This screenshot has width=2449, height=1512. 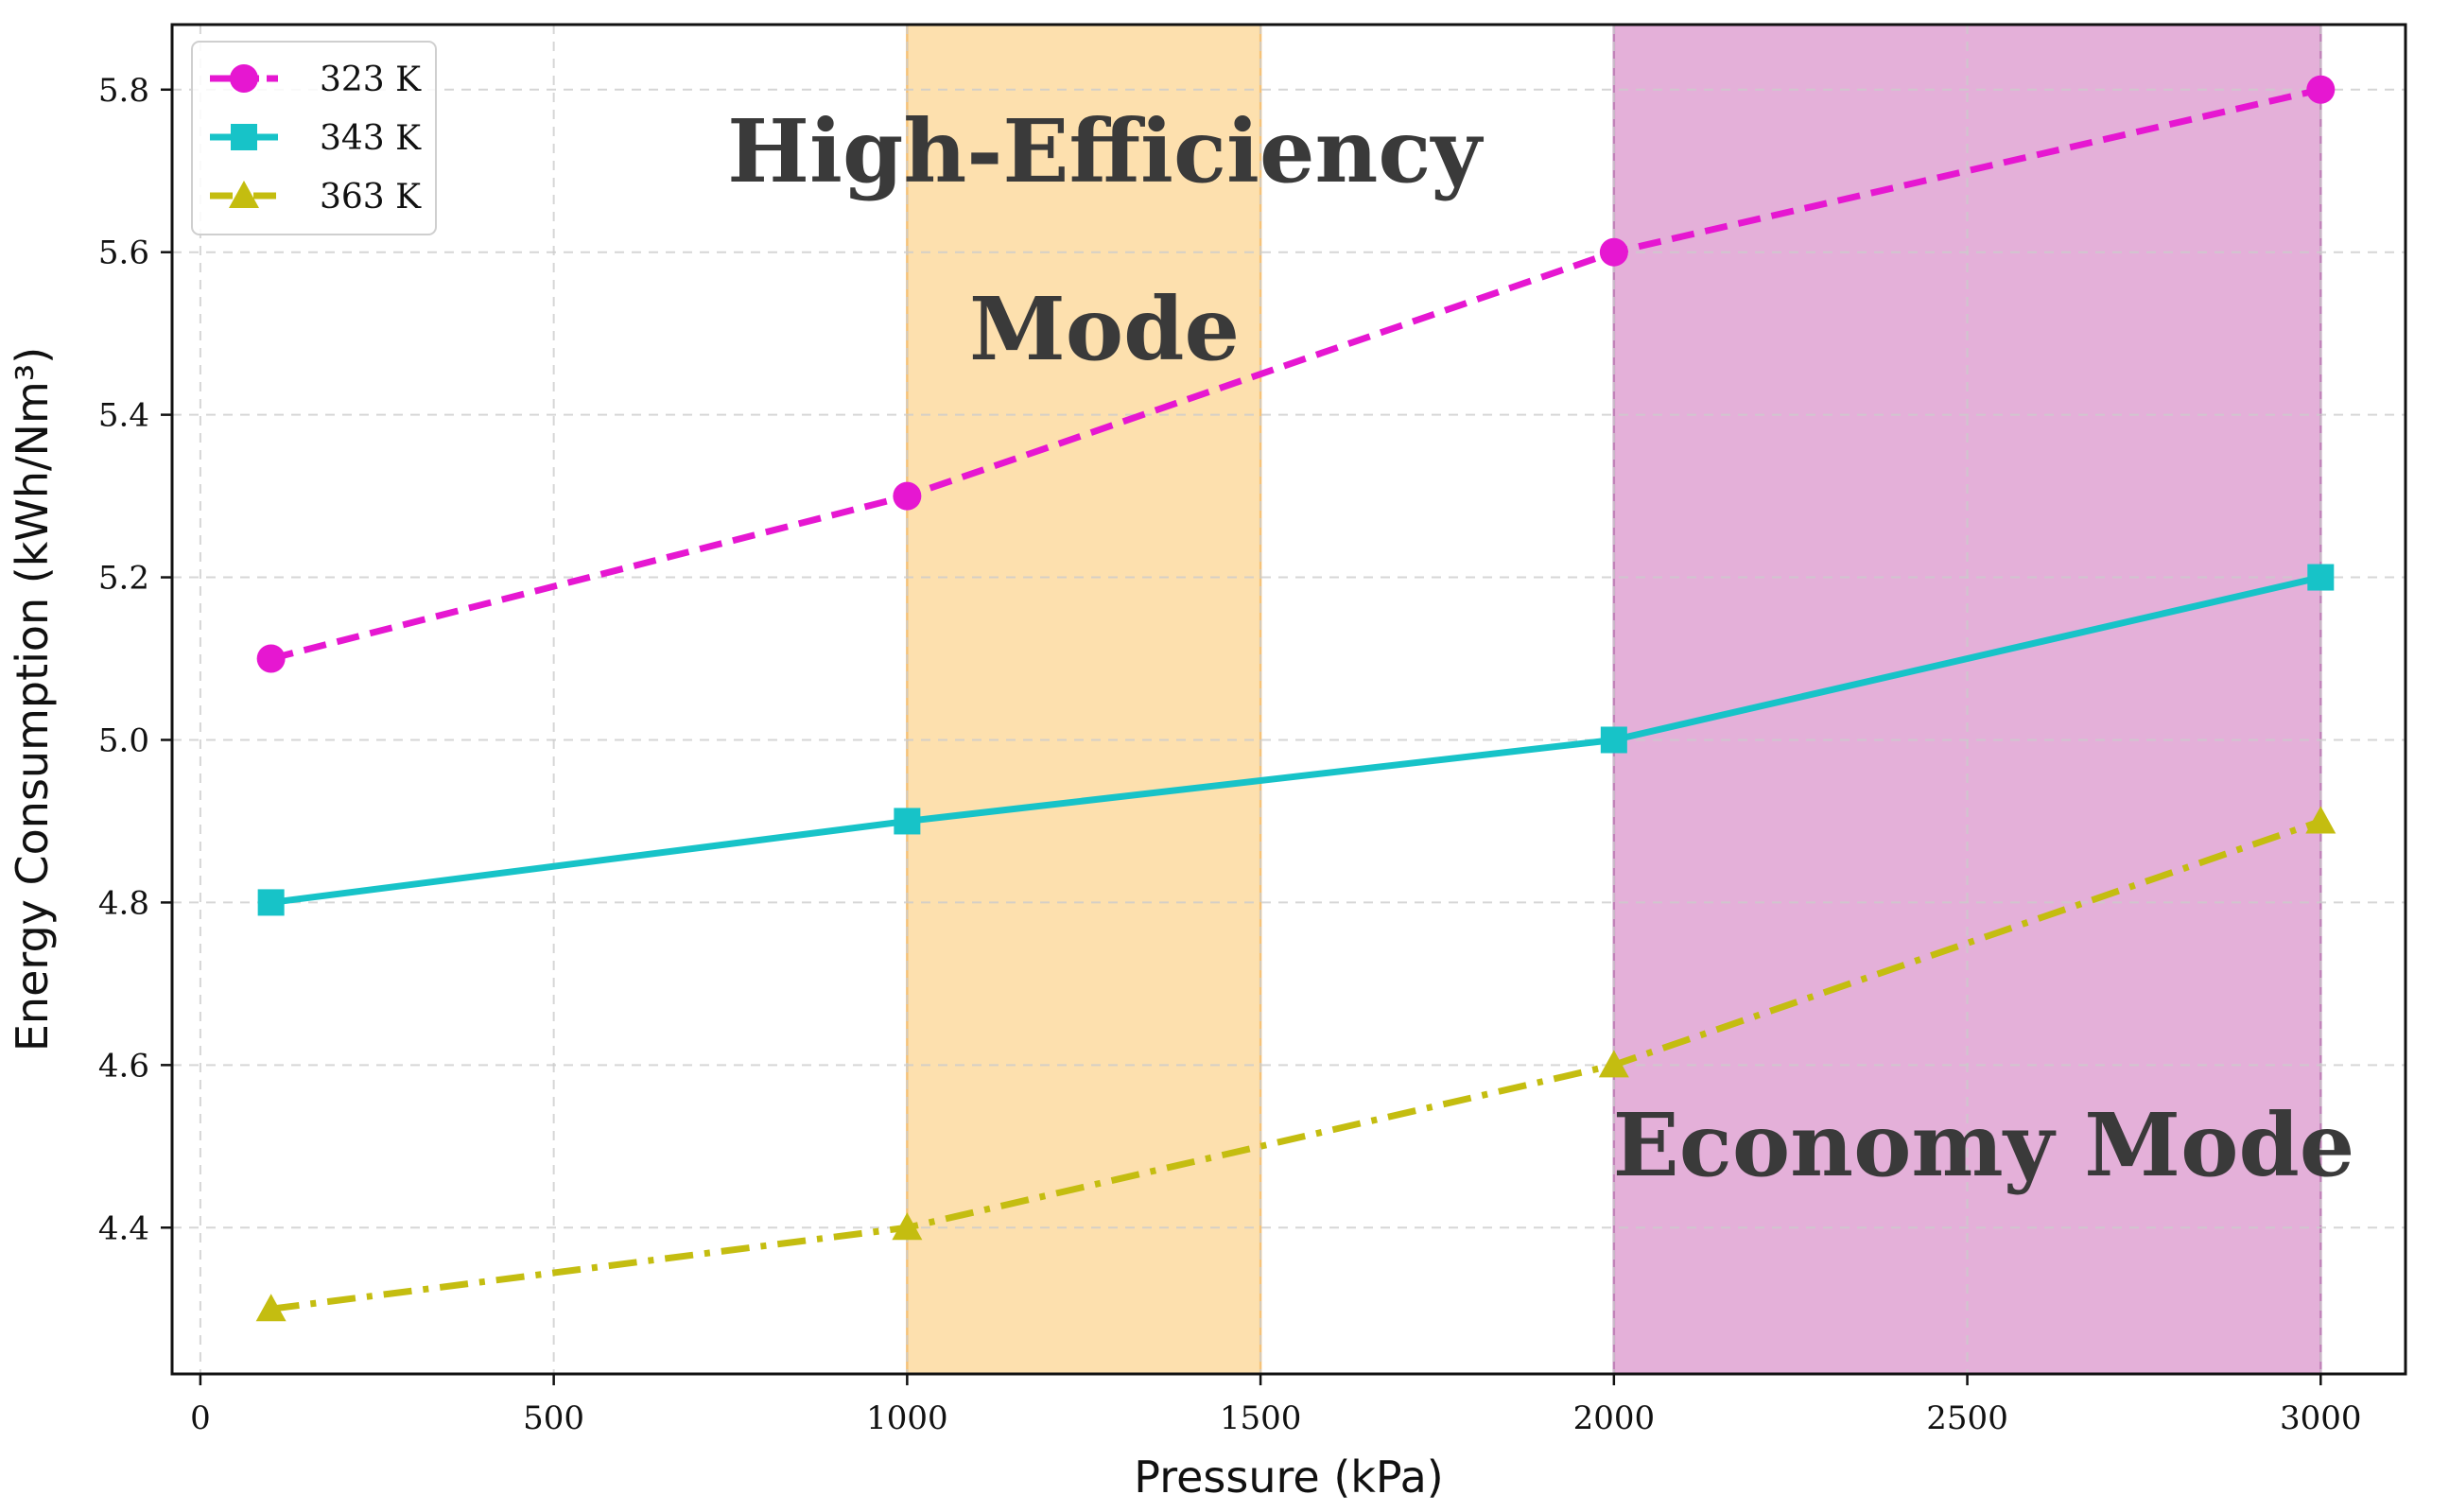 I want to click on region-high-efficiency-mode, so click(x=1084, y=699).